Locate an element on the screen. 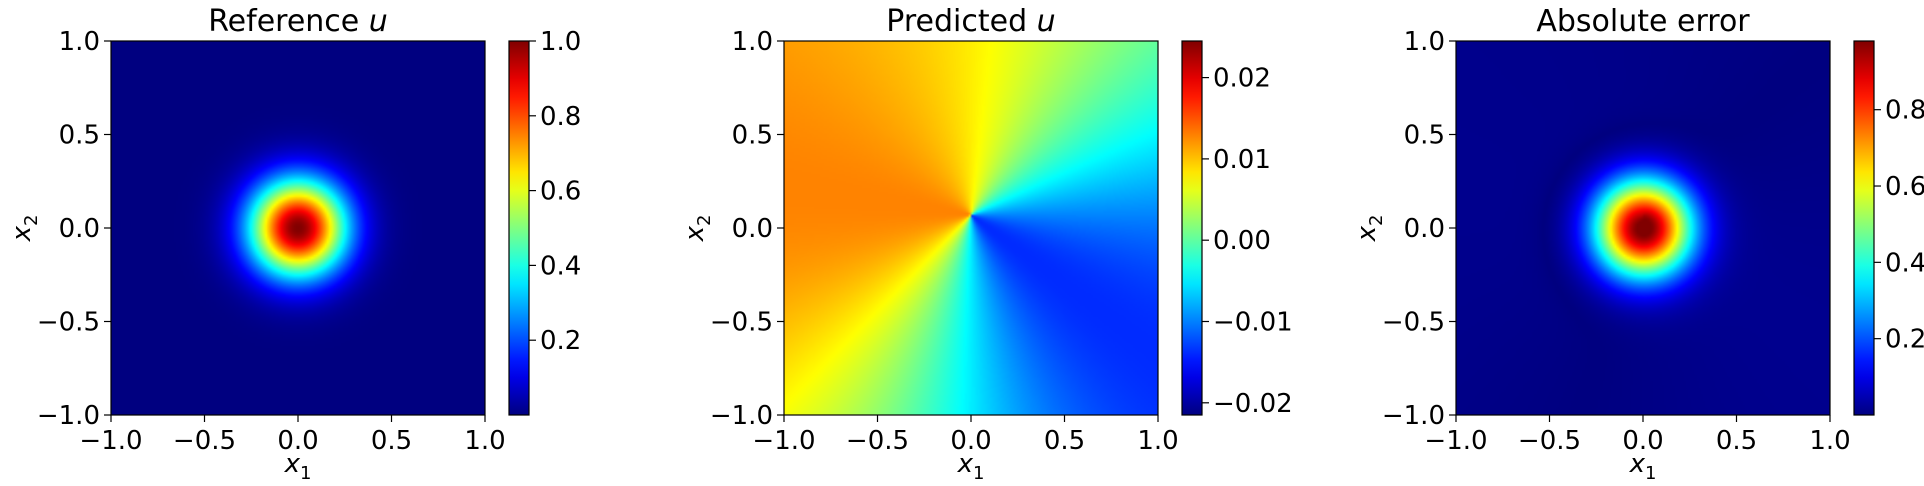 This screenshot has width=1924, height=486. colorbar-tick-label: 0.00 is located at coordinates (1242, 241).